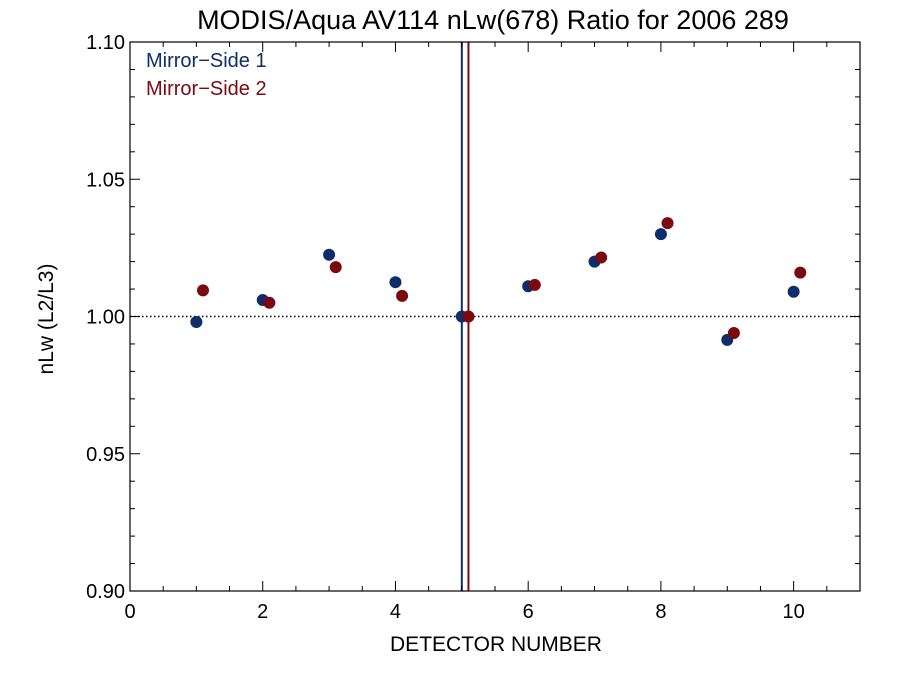 The height and width of the screenshot is (675, 900). I want to click on legend: Mirror−Side 1 Mirror−Side 2, so click(206, 75).